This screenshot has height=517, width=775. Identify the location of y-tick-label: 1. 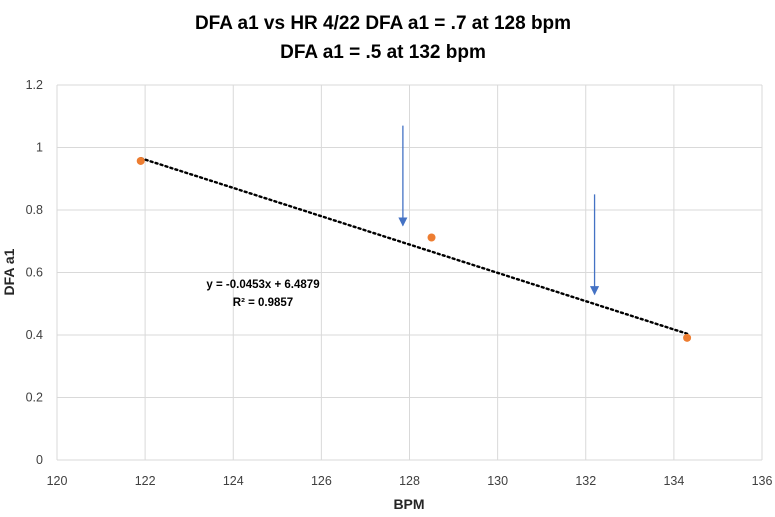
(39, 148).